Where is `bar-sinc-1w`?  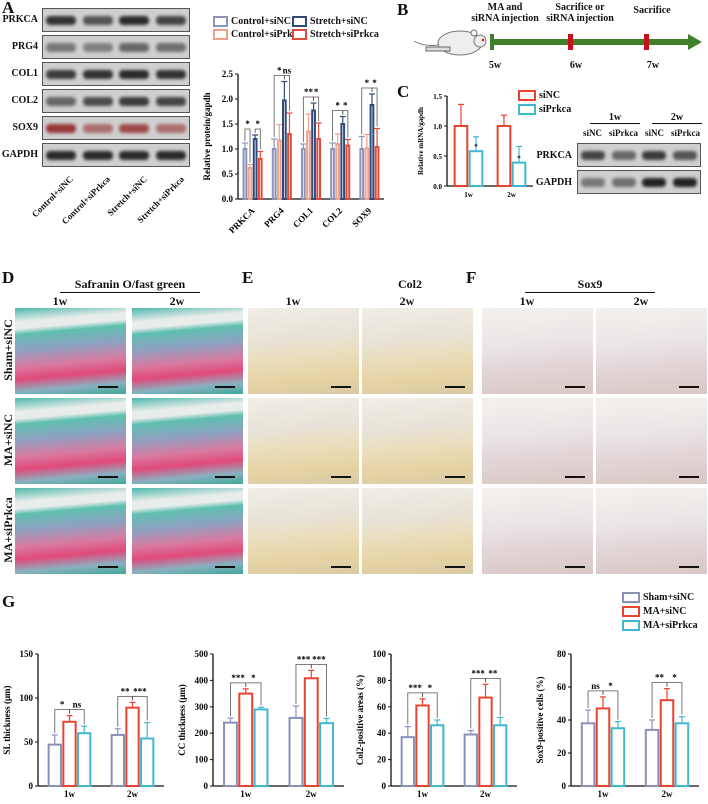 bar-sinc-1w is located at coordinates (461, 156).